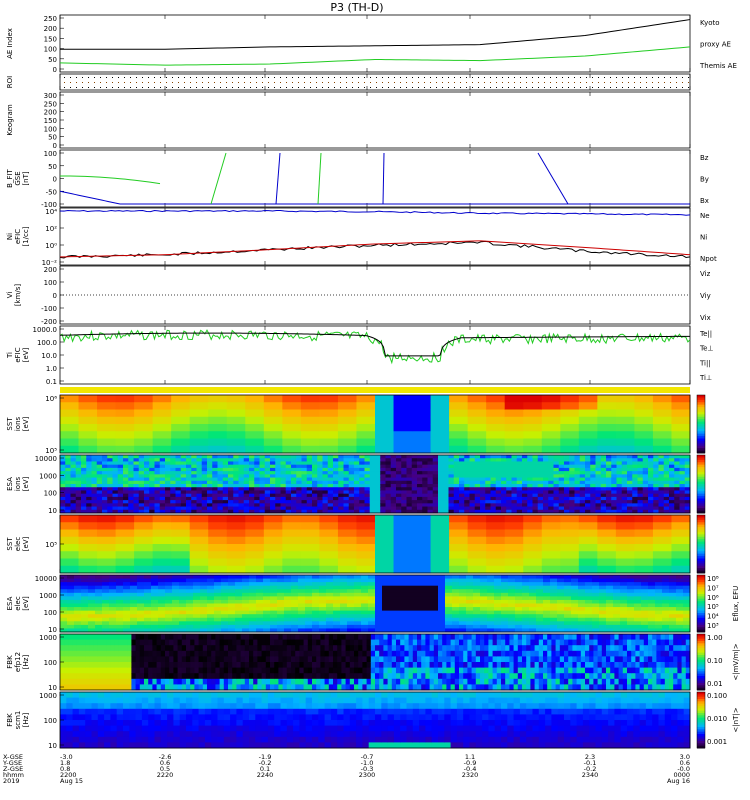 The image size is (750, 800). Describe the element at coordinates (375, 56) in the screenshot. I see `ae-series-kyoto` at that location.